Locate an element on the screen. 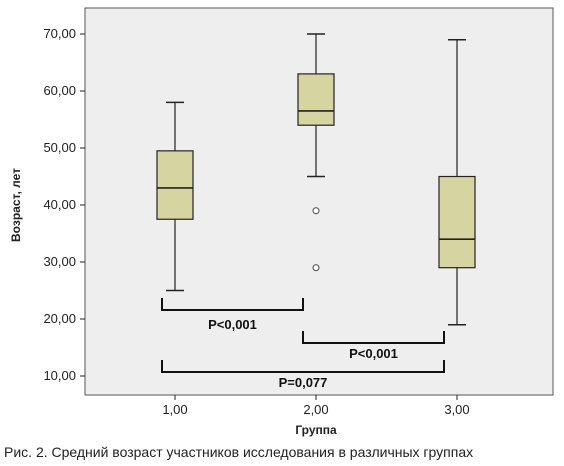  y-tick-label: 50,00 is located at coordinates (59, 147).